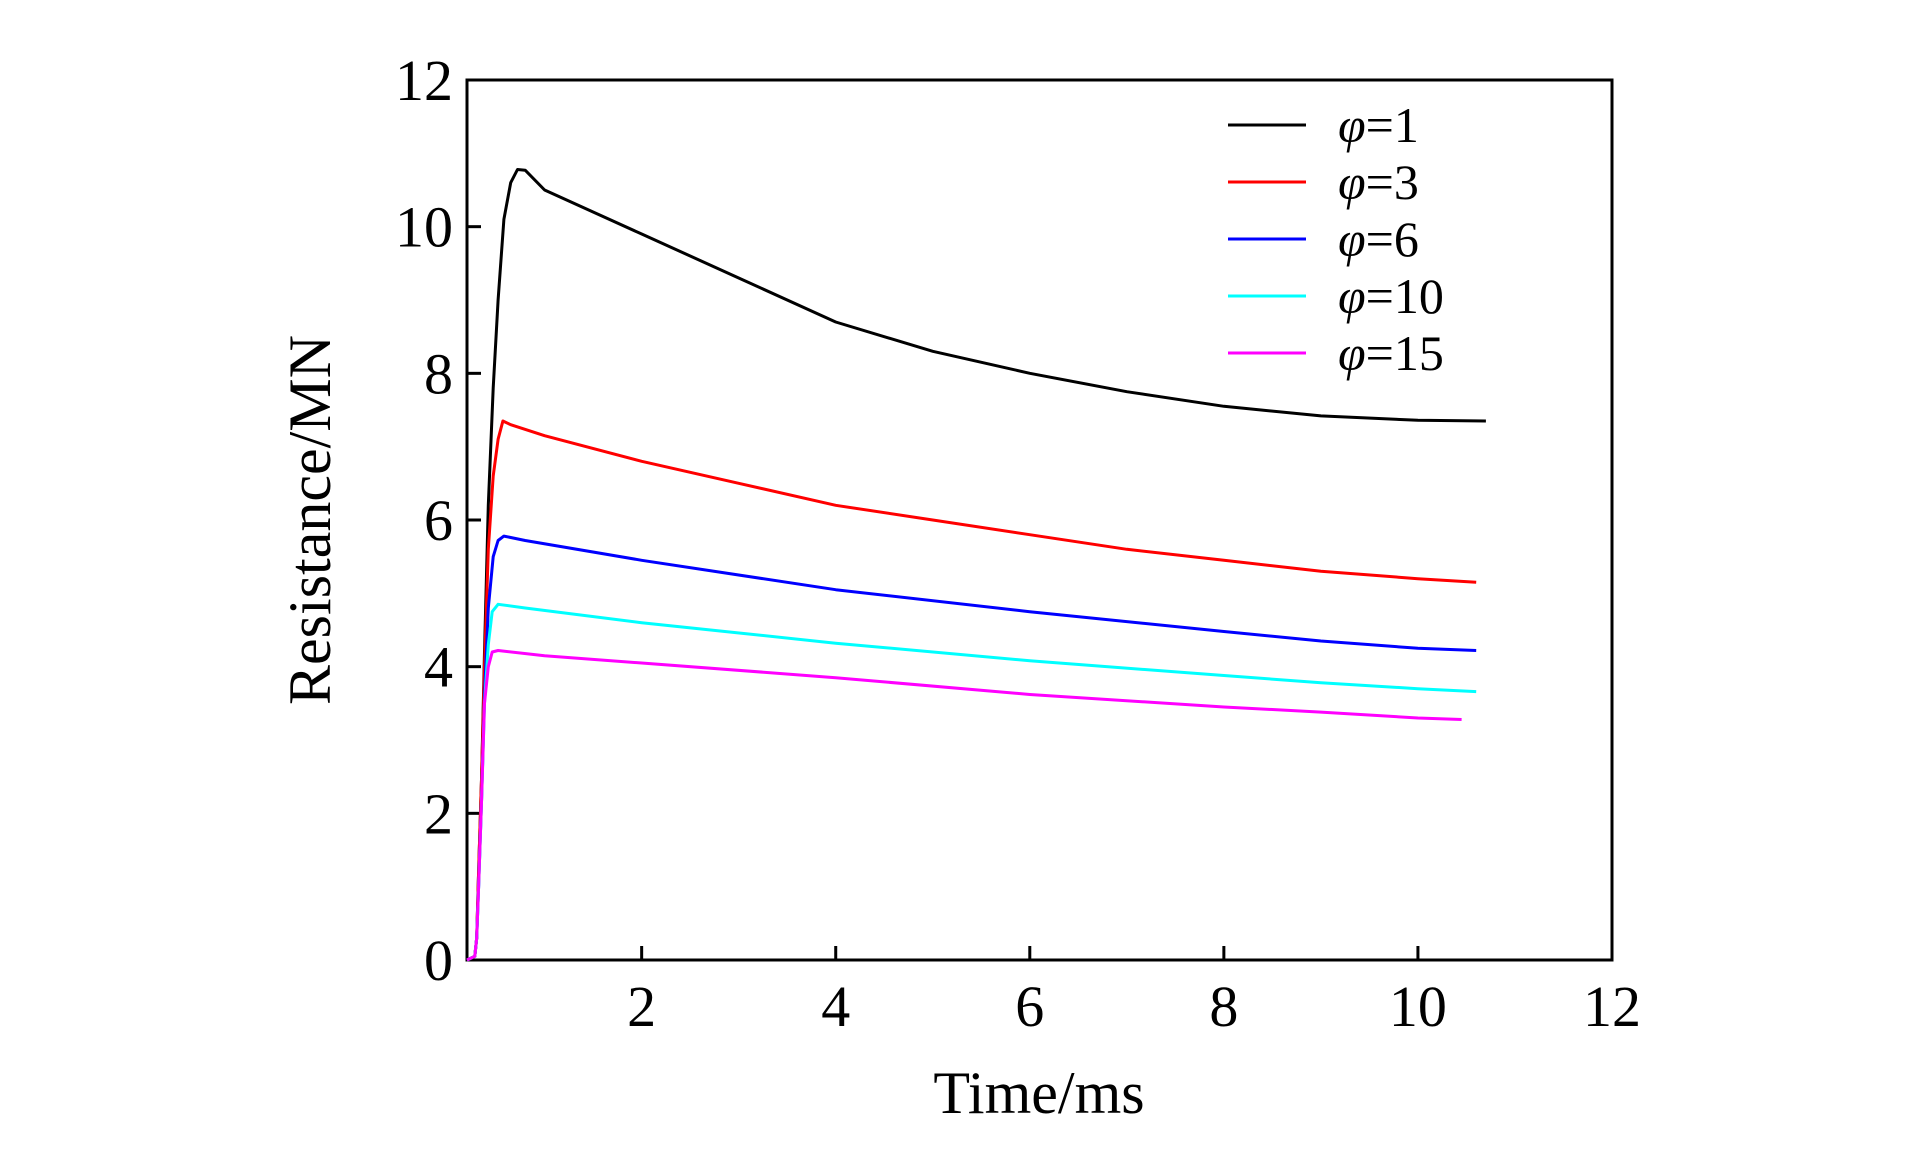 The height and width of the screenshot is (1169, 1923). Describe the element at coordinates (438, 373) in the screenshot. I see `y-tick-label: 8` at that location.